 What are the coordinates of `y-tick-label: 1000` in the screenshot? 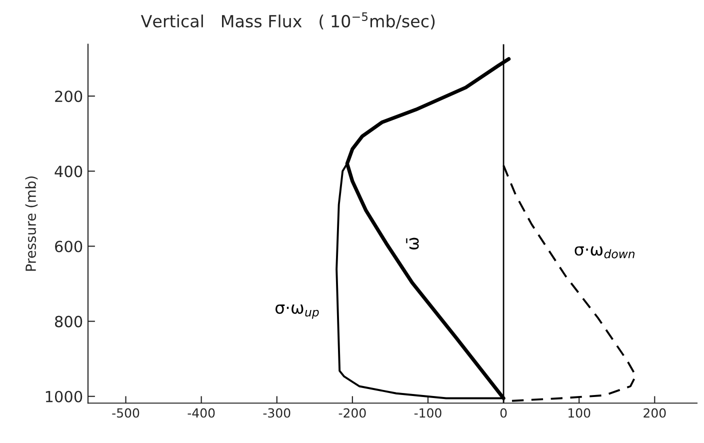 It's located at (64, 396).